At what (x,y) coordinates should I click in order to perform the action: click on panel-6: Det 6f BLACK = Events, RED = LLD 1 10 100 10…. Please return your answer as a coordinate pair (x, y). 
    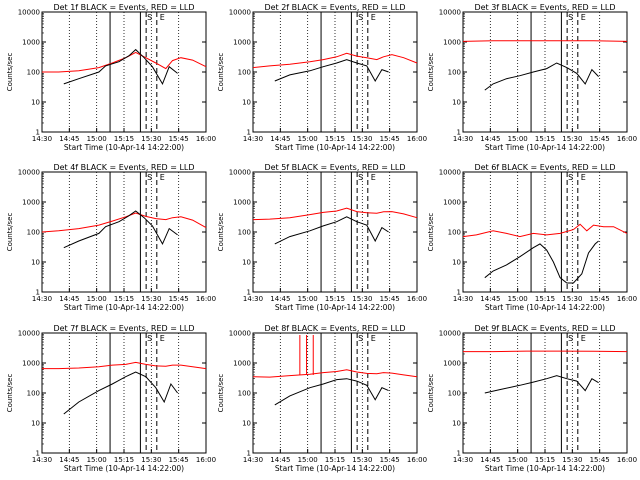
    Looking at the image, I should click on (532, 237).